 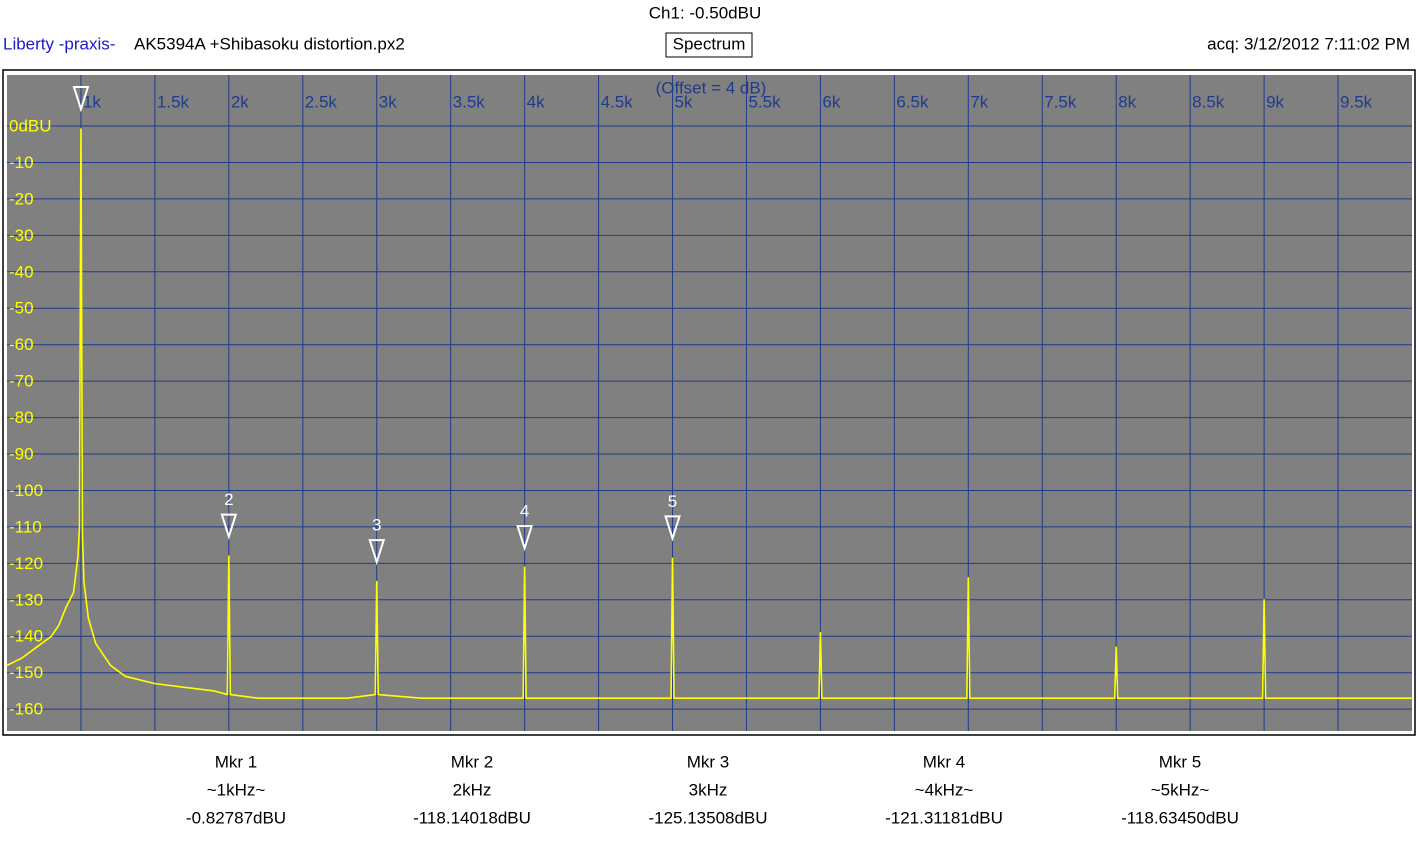 I want to click on x-tick-label: 2.5k, so click(x=321, y=101).